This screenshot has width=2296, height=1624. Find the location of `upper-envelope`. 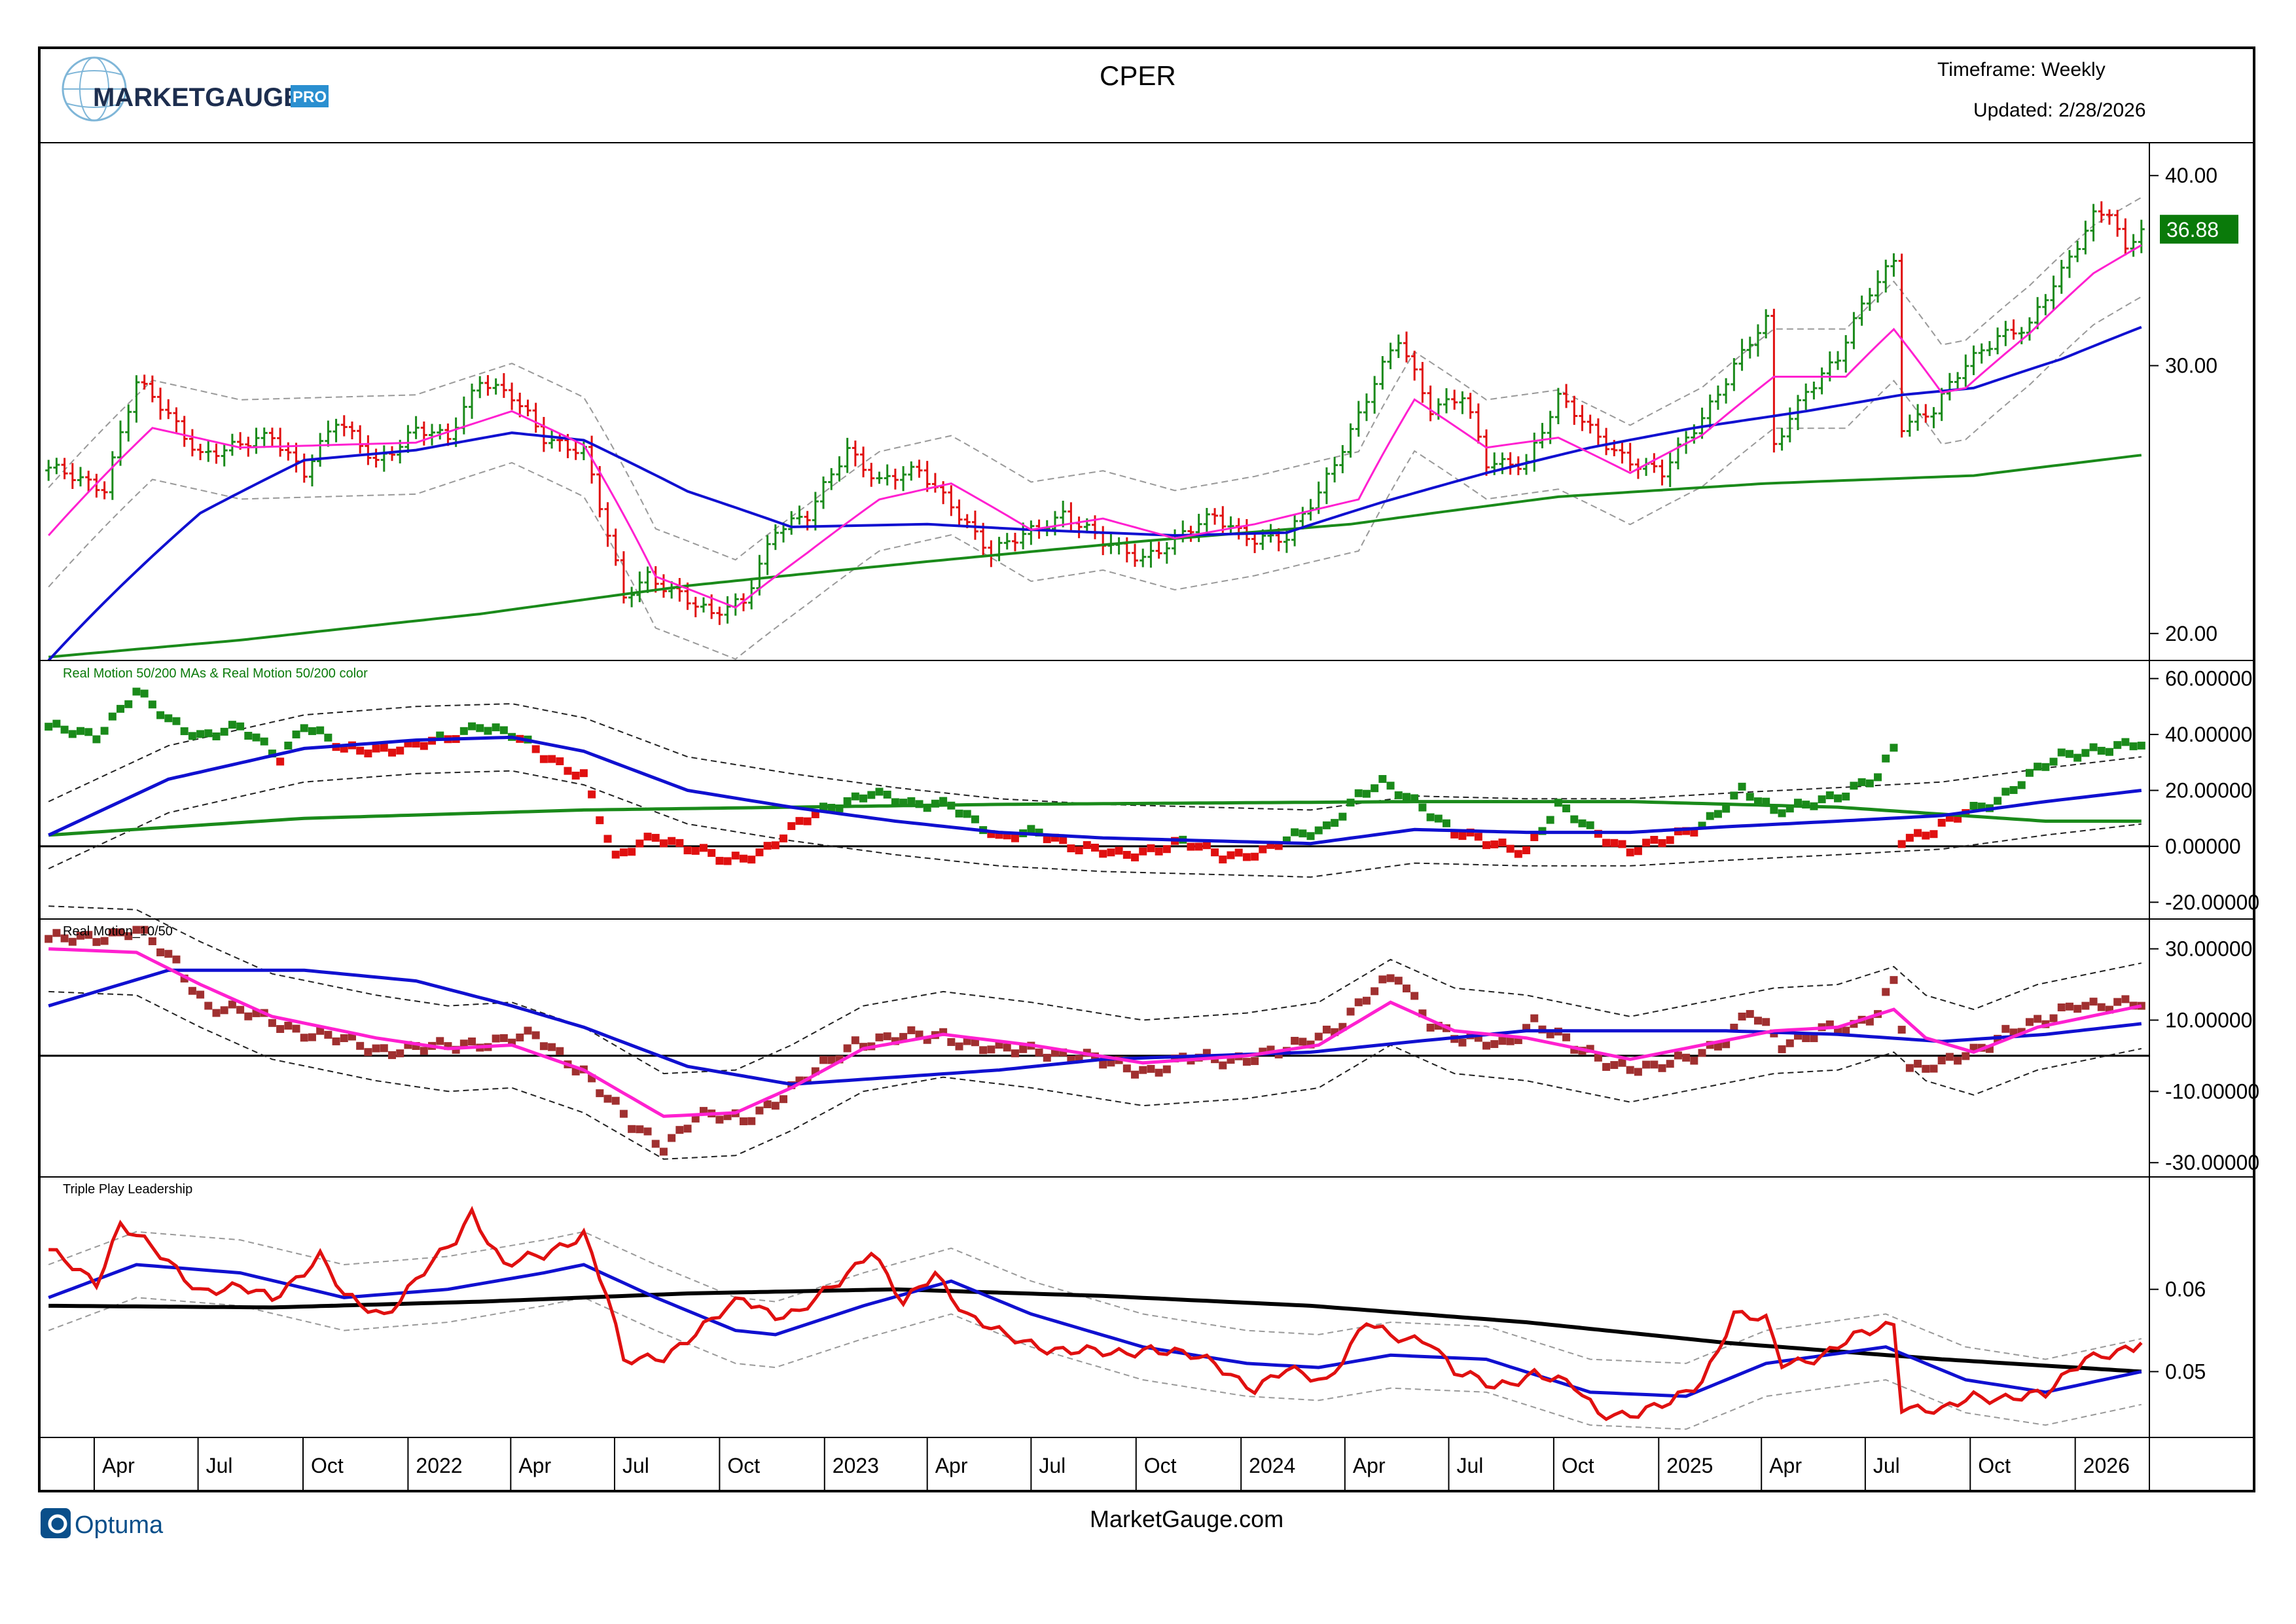

upper-envelope is located at coordinates (1095, 1297).